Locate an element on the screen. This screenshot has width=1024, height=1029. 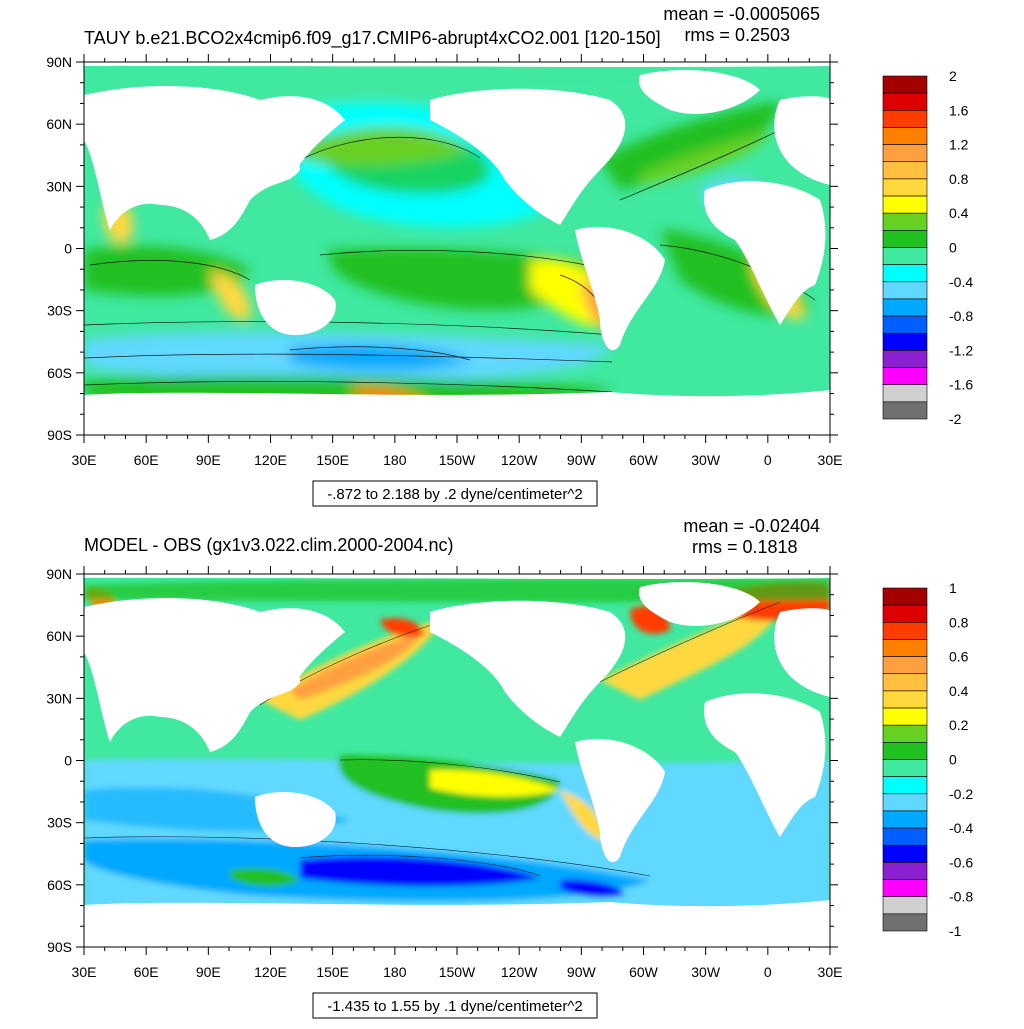
land-ne-asia is located at coordinates (302, 650).